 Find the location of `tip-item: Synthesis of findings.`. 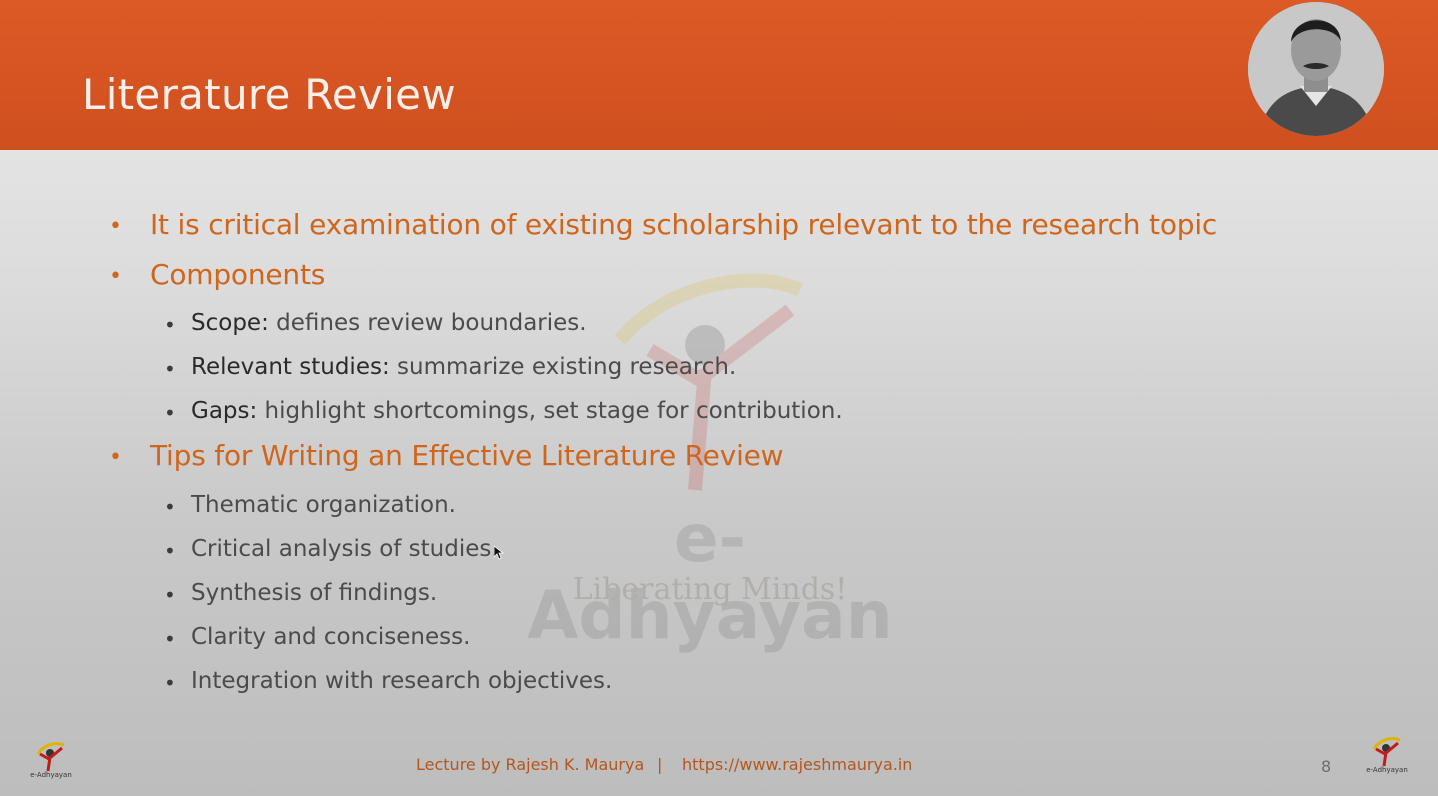

tip-item: Synthesis of findings. is located at coordinates (314, 593).